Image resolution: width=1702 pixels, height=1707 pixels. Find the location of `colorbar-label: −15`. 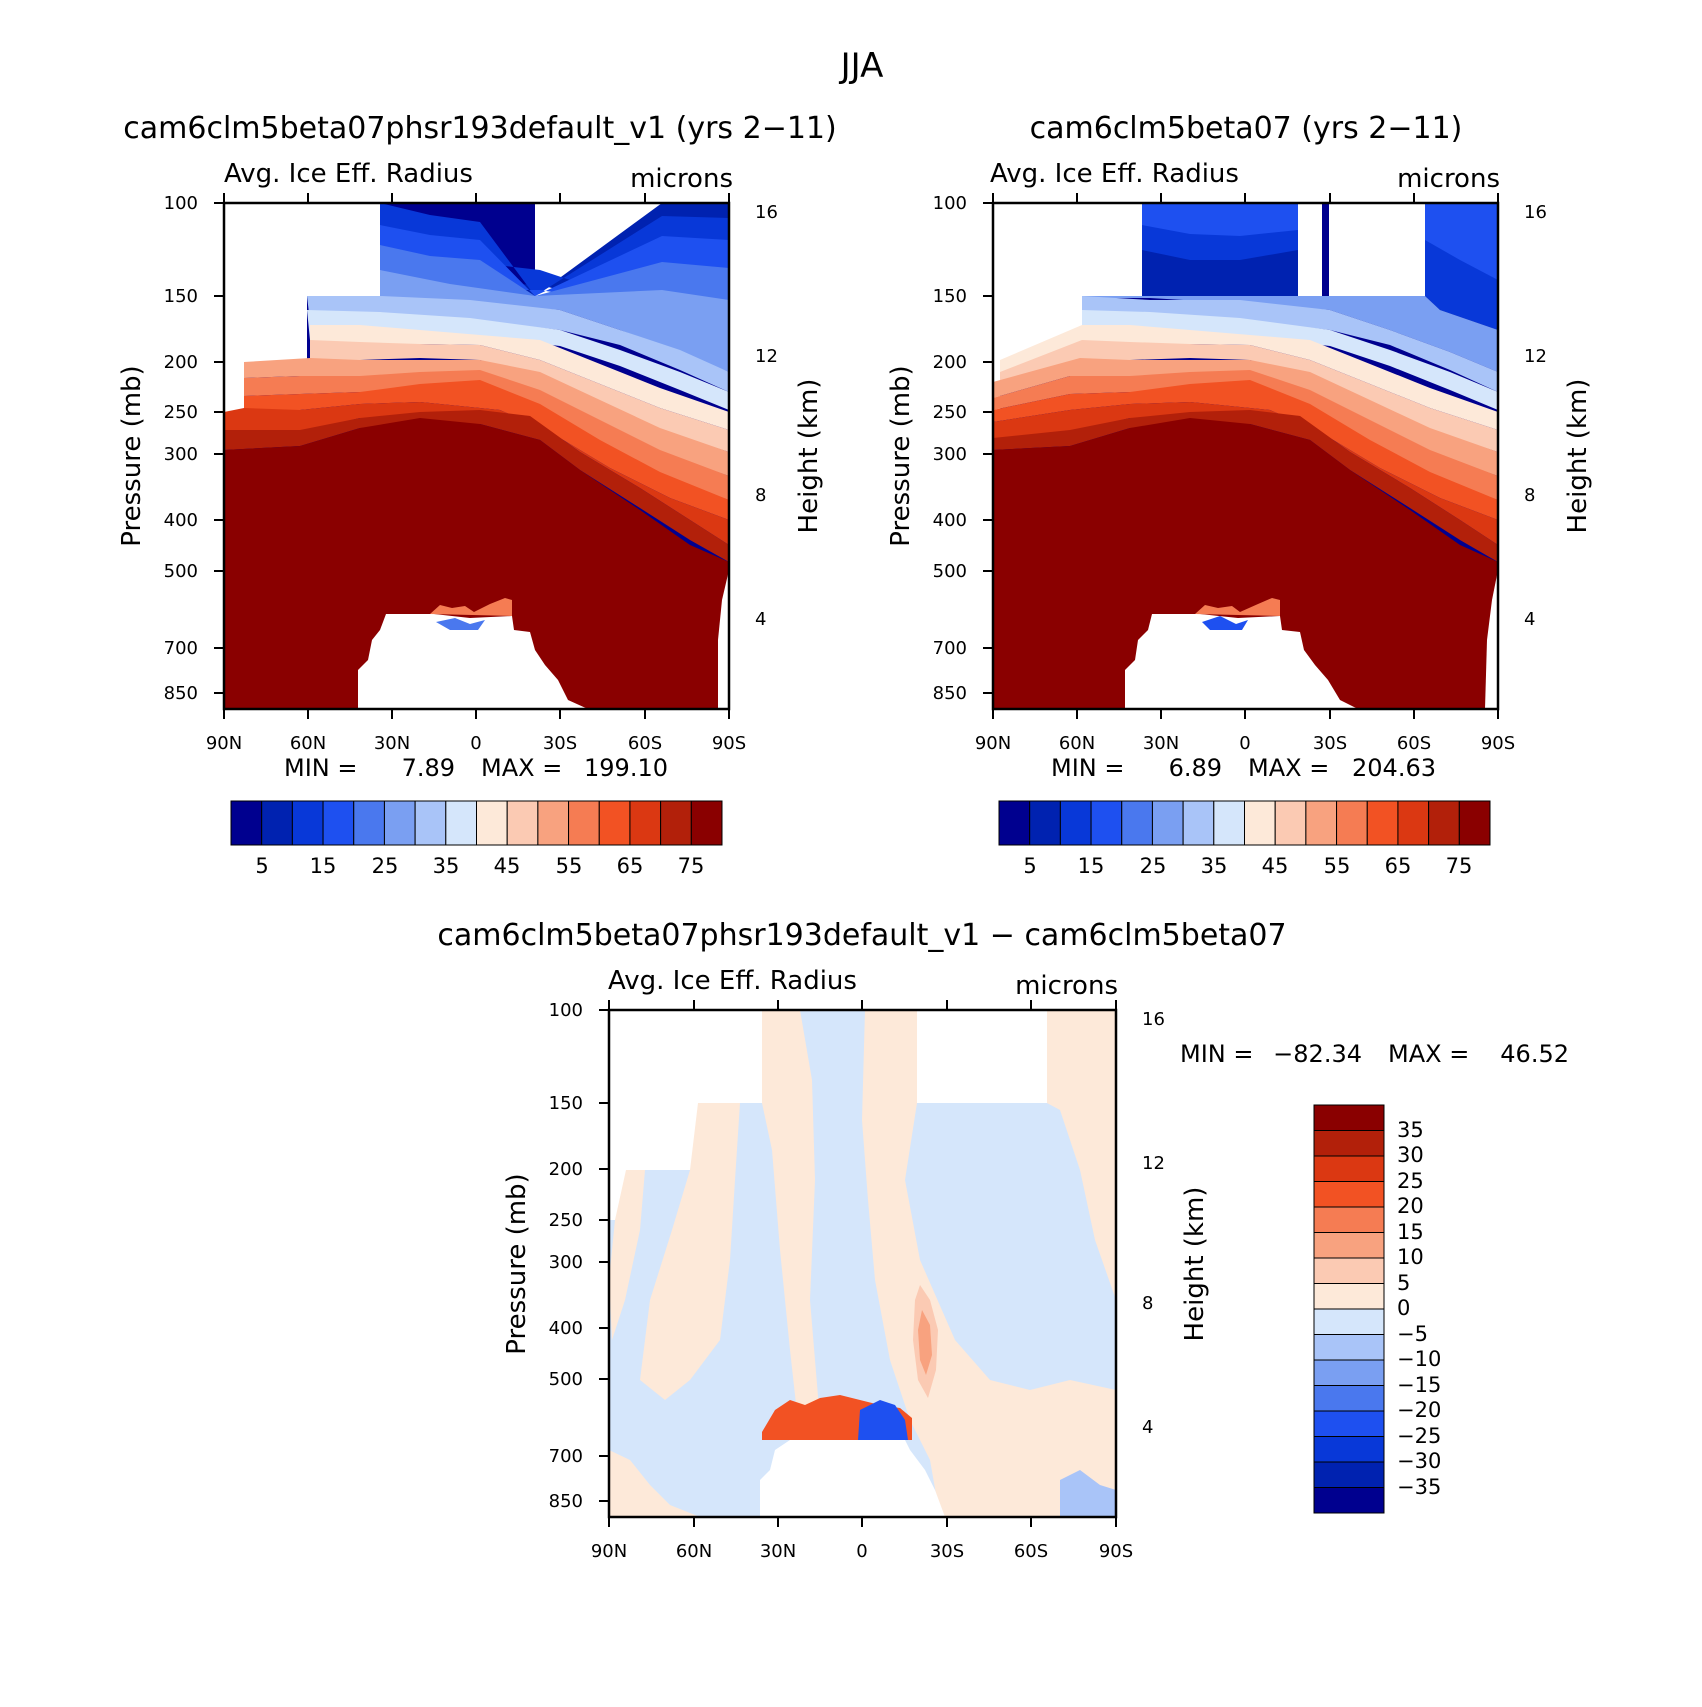

colorbar-label: −15 is located at coordinates (1419, 1385).